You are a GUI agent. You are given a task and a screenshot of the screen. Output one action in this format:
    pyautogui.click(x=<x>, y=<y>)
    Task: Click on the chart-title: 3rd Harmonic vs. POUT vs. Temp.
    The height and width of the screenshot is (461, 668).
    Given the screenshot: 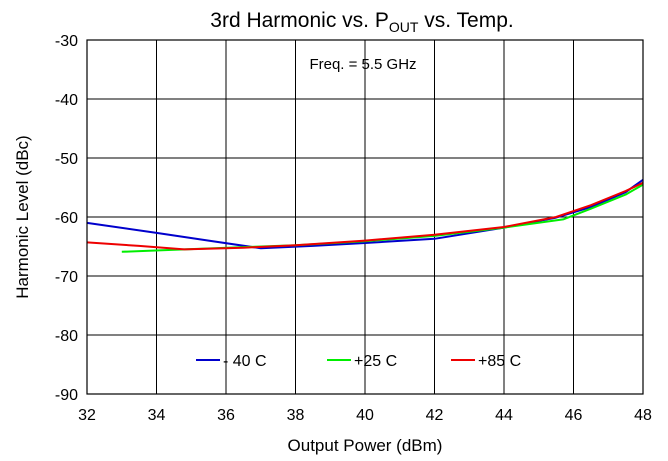 What is the action you would take?
    pyautogui.click(x=361, y=22)
    